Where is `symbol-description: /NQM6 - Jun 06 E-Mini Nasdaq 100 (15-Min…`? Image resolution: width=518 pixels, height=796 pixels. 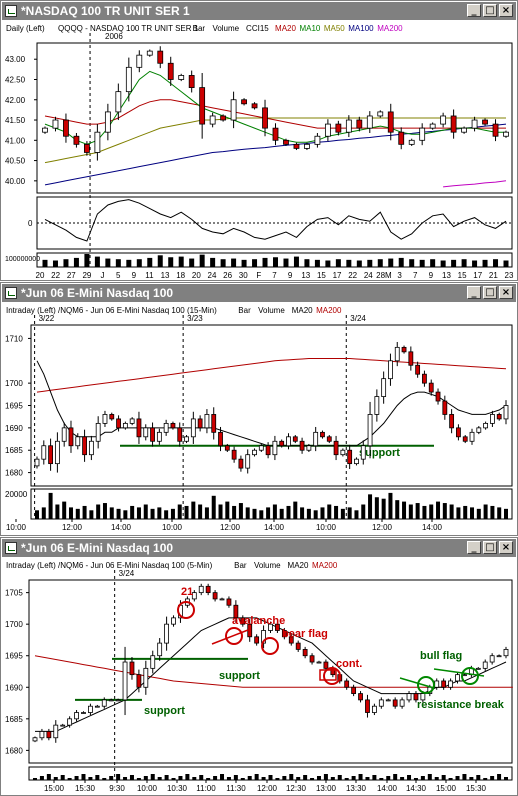
symbol-description: /NQM6 - Jun 06 E-Mini Nasdaq 100 (15-Min… is located at coordinates (137, 310).